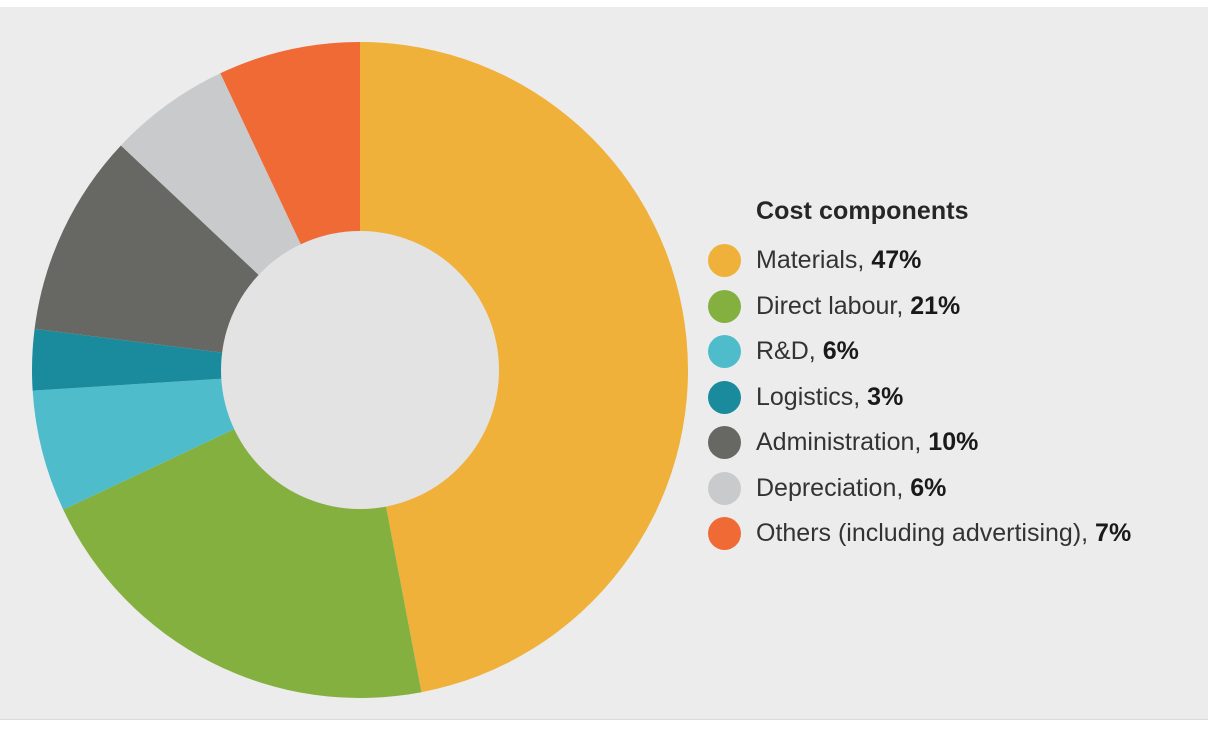 The height and width of the screenshot is (732, 1208). Describe the element at coordinates (1113, 533) in the screenshot. I see `legend-label-value: 7%` at that location.